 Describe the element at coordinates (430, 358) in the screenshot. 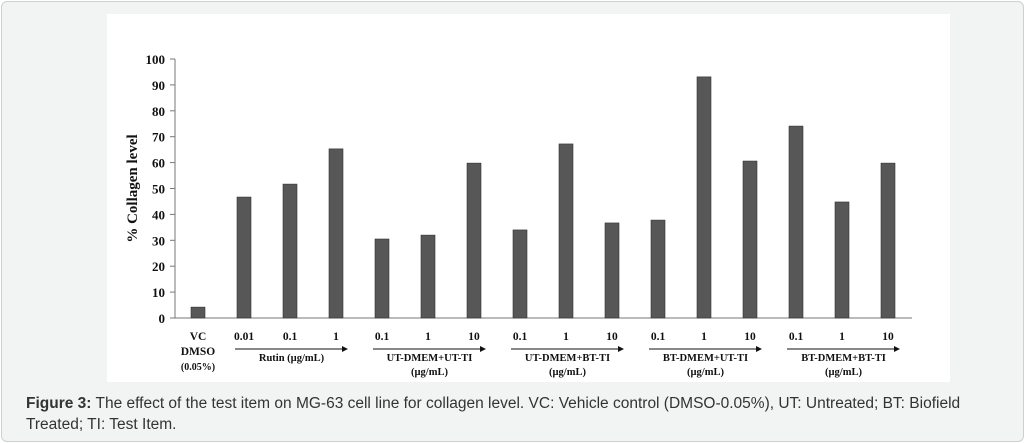

I see `group-label: UT-DMEM+UT-TI` at that location.